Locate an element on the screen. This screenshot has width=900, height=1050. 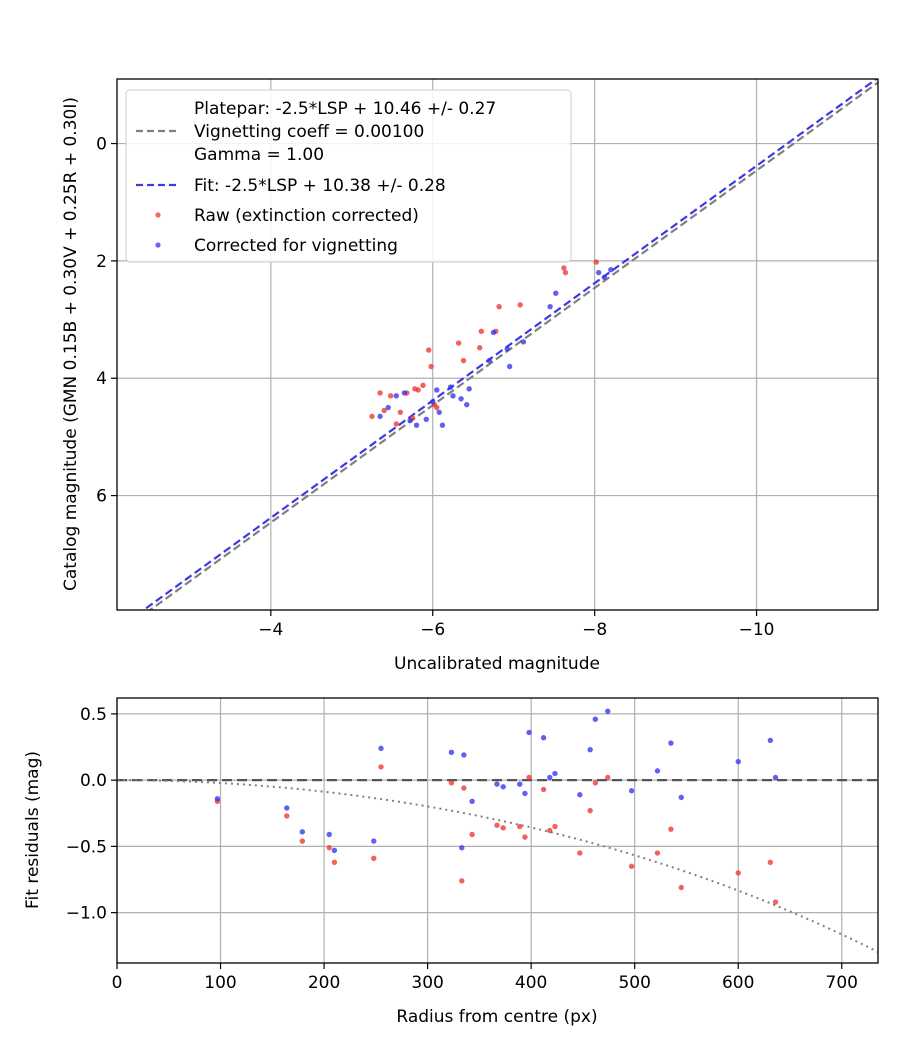
bottom-y-tick-label: −0.5 is located at coordinates (86, 847).